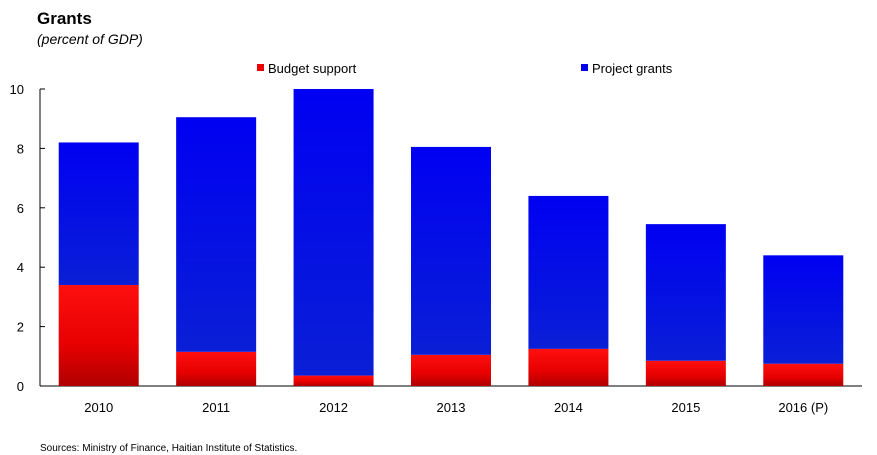 This screenshot has width=877, height=455. What do you see at coordinates (312, 68) in the screenshot?
I see `legend-label-budget-support: Budget support` at bounding box center [312, 68].